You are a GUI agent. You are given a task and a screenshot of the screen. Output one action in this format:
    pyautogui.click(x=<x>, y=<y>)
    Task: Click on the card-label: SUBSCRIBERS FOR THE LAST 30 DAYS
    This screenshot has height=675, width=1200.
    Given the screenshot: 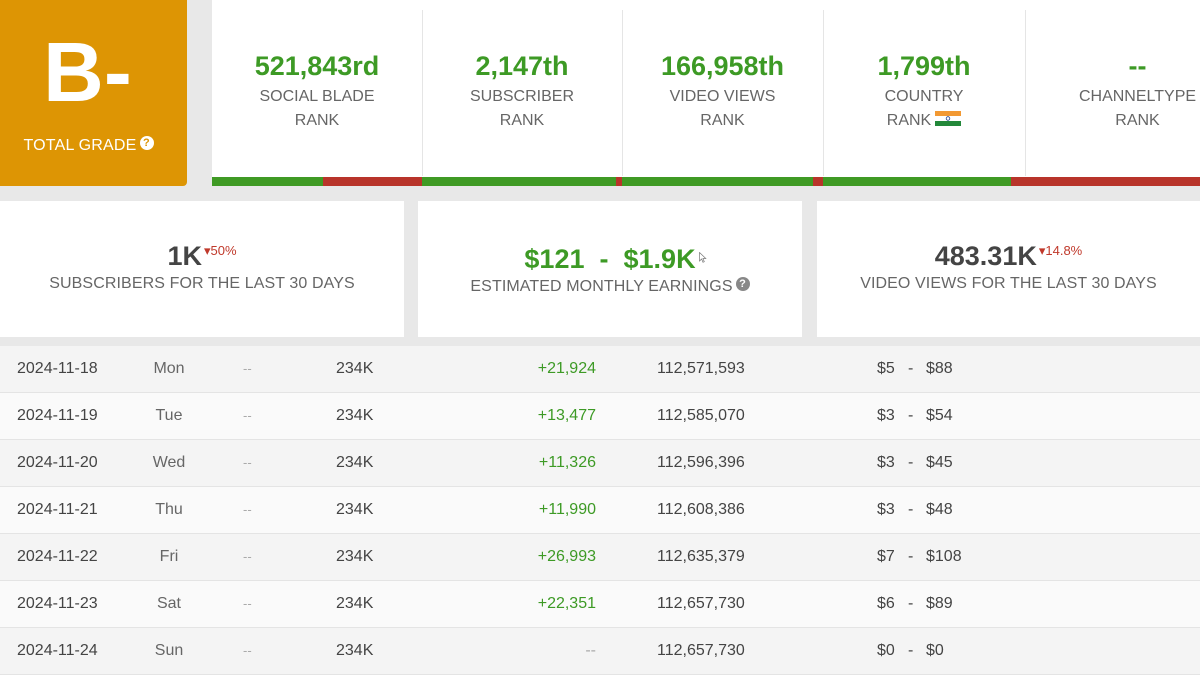 What is the action you would take?
    pyautogui.click(x=202, y=283)
    